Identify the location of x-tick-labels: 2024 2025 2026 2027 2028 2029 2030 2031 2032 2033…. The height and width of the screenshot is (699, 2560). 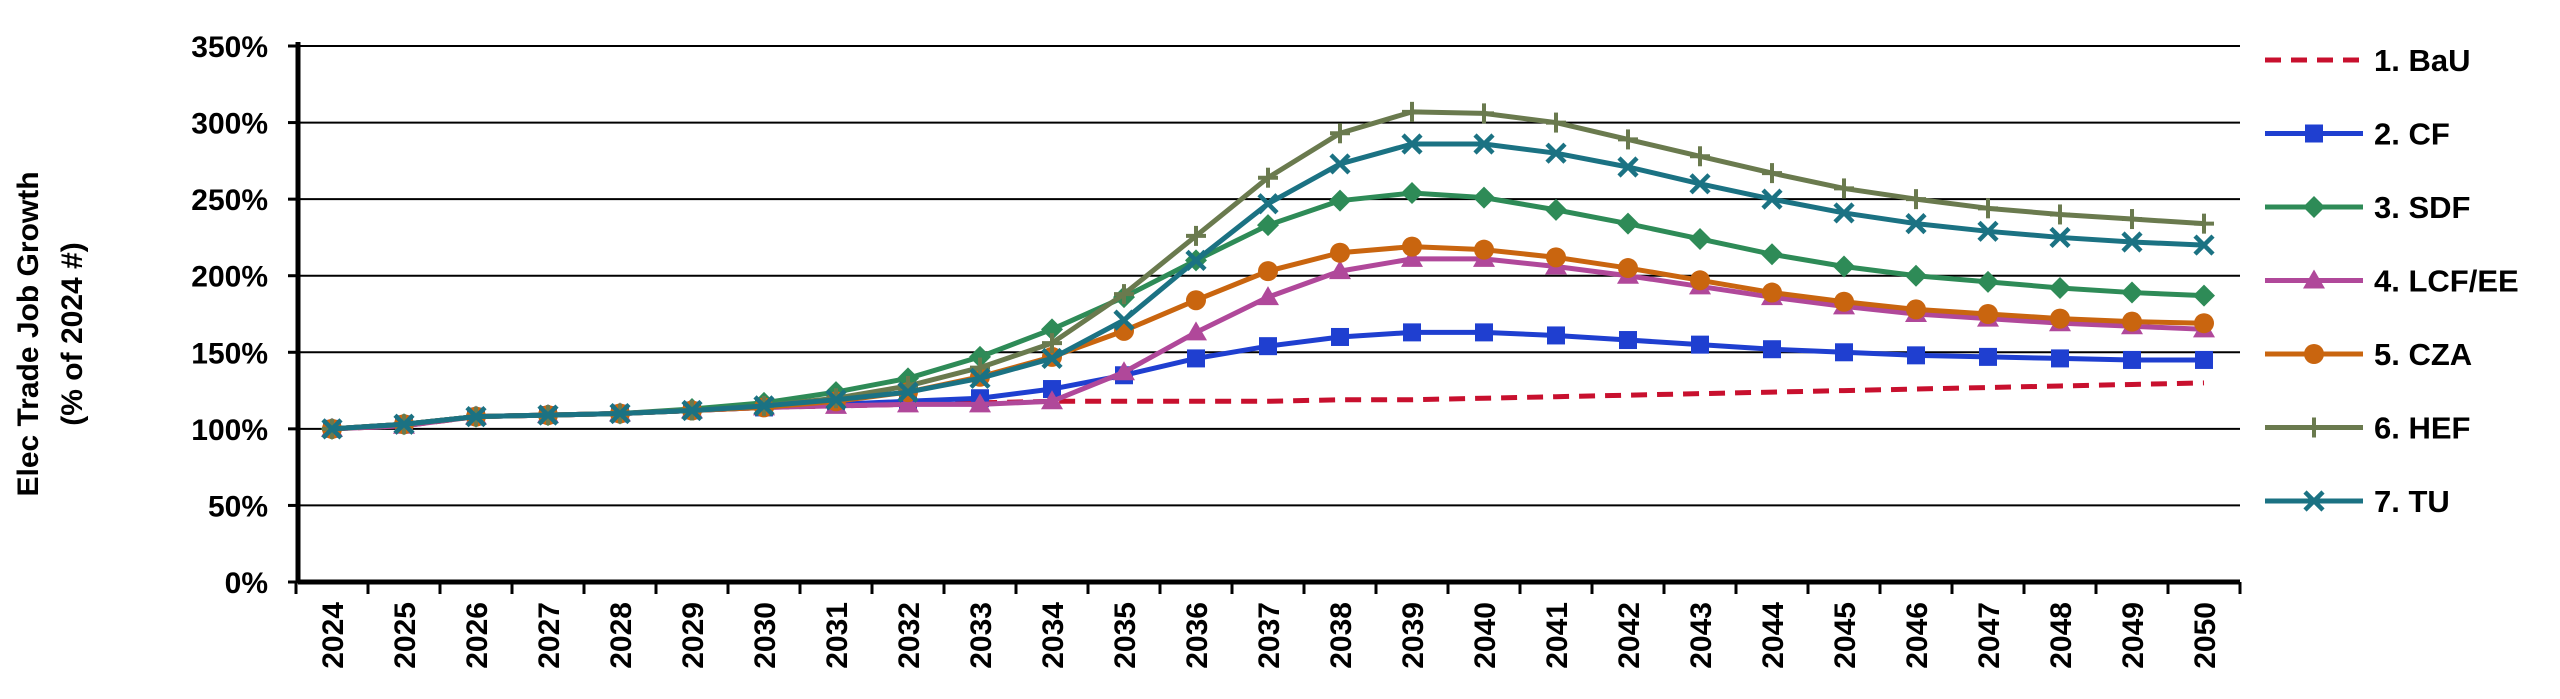
(1269, 635).